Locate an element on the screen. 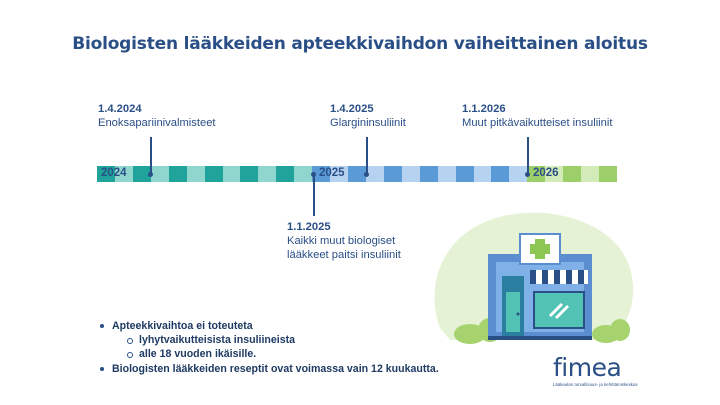 This screenshot has width=720, height=405. year-label-2025: 2025 is located at coordinates (332, 173).